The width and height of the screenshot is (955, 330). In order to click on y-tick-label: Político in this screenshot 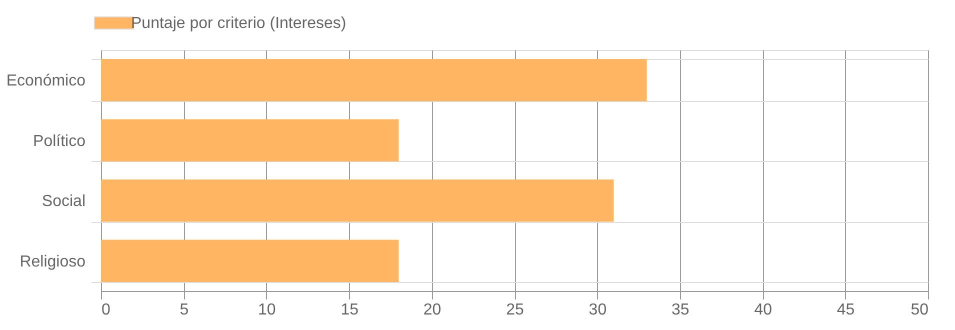, I will do `click(59, 141)`.